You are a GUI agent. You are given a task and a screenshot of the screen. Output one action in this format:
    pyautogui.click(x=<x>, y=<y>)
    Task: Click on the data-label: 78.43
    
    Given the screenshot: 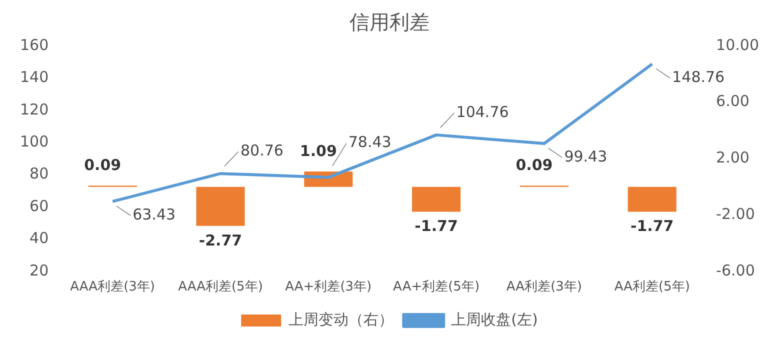 What is the action you would take?
    pyautogui.click(x=370, y=142)
    